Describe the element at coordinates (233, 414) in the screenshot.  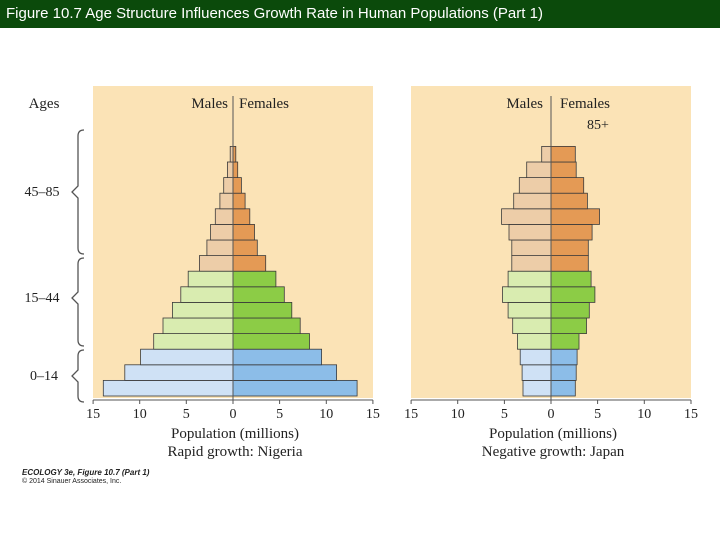
I see `nigeria-x-tick-label: 0` at that location.